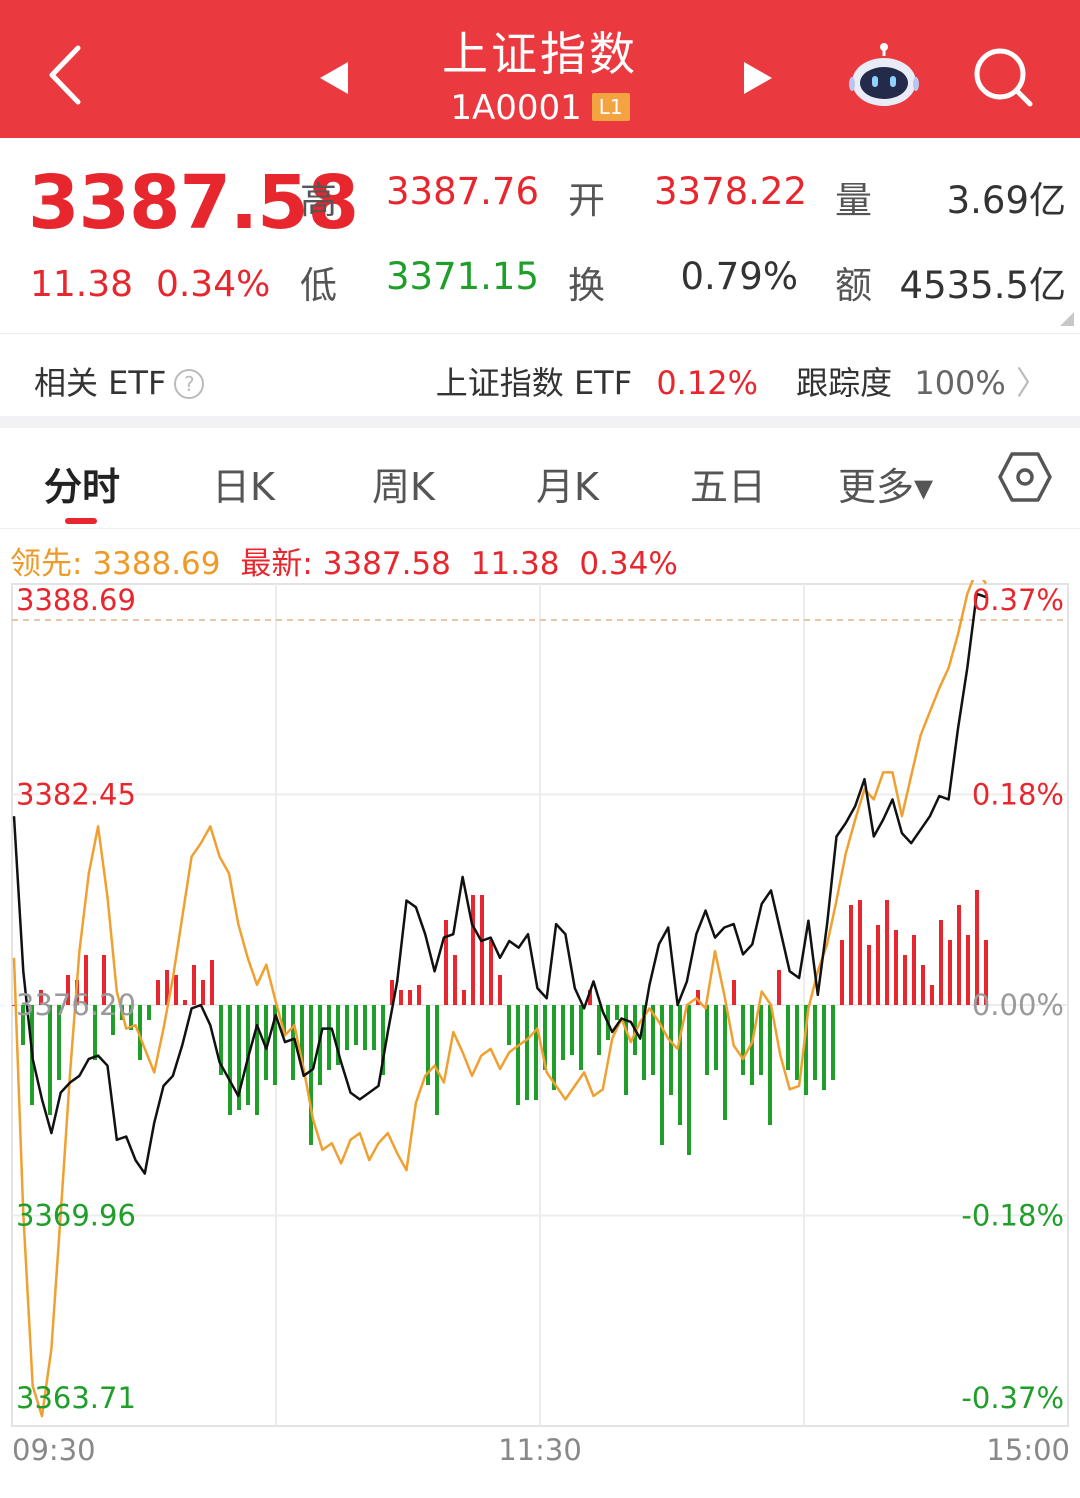 The height and width of the screenshot is (1498, 1080). I want to click on related-etf-bar: 相关 ETF? 上证指数 ETF 0.12% 跟踪度 100% 〉, so click(540, 374).